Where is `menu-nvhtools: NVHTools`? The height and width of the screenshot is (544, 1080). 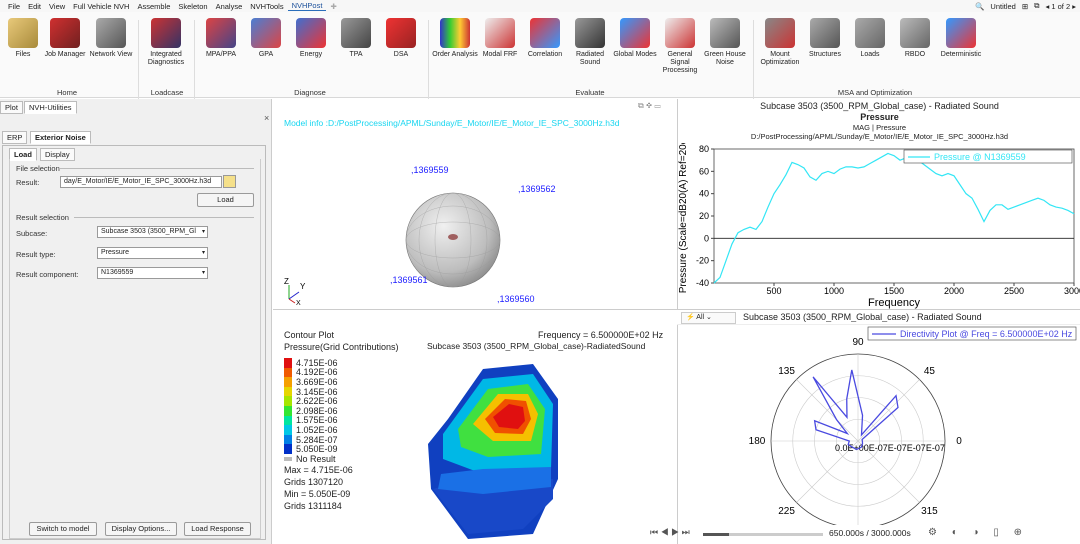 menu-nvhtools: NVHTools is located at coordinates (267, 6).